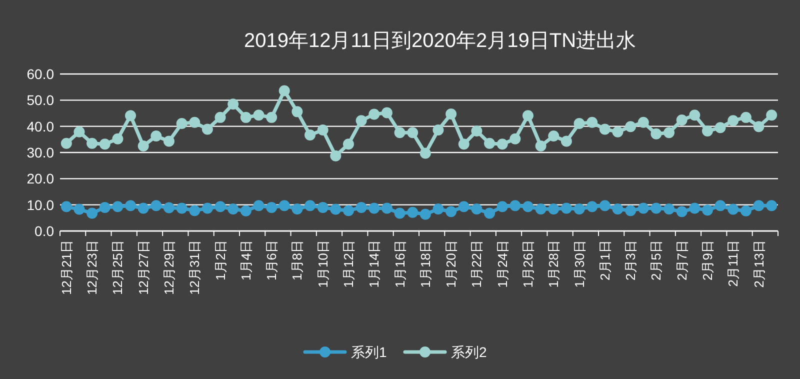 Image resolution: width=800 pixels, height=379 pixels. What do you see at coordinates (369, 352) in the screenshot?
I see `legend-label: 系列1` at bounding box center [369, 352].